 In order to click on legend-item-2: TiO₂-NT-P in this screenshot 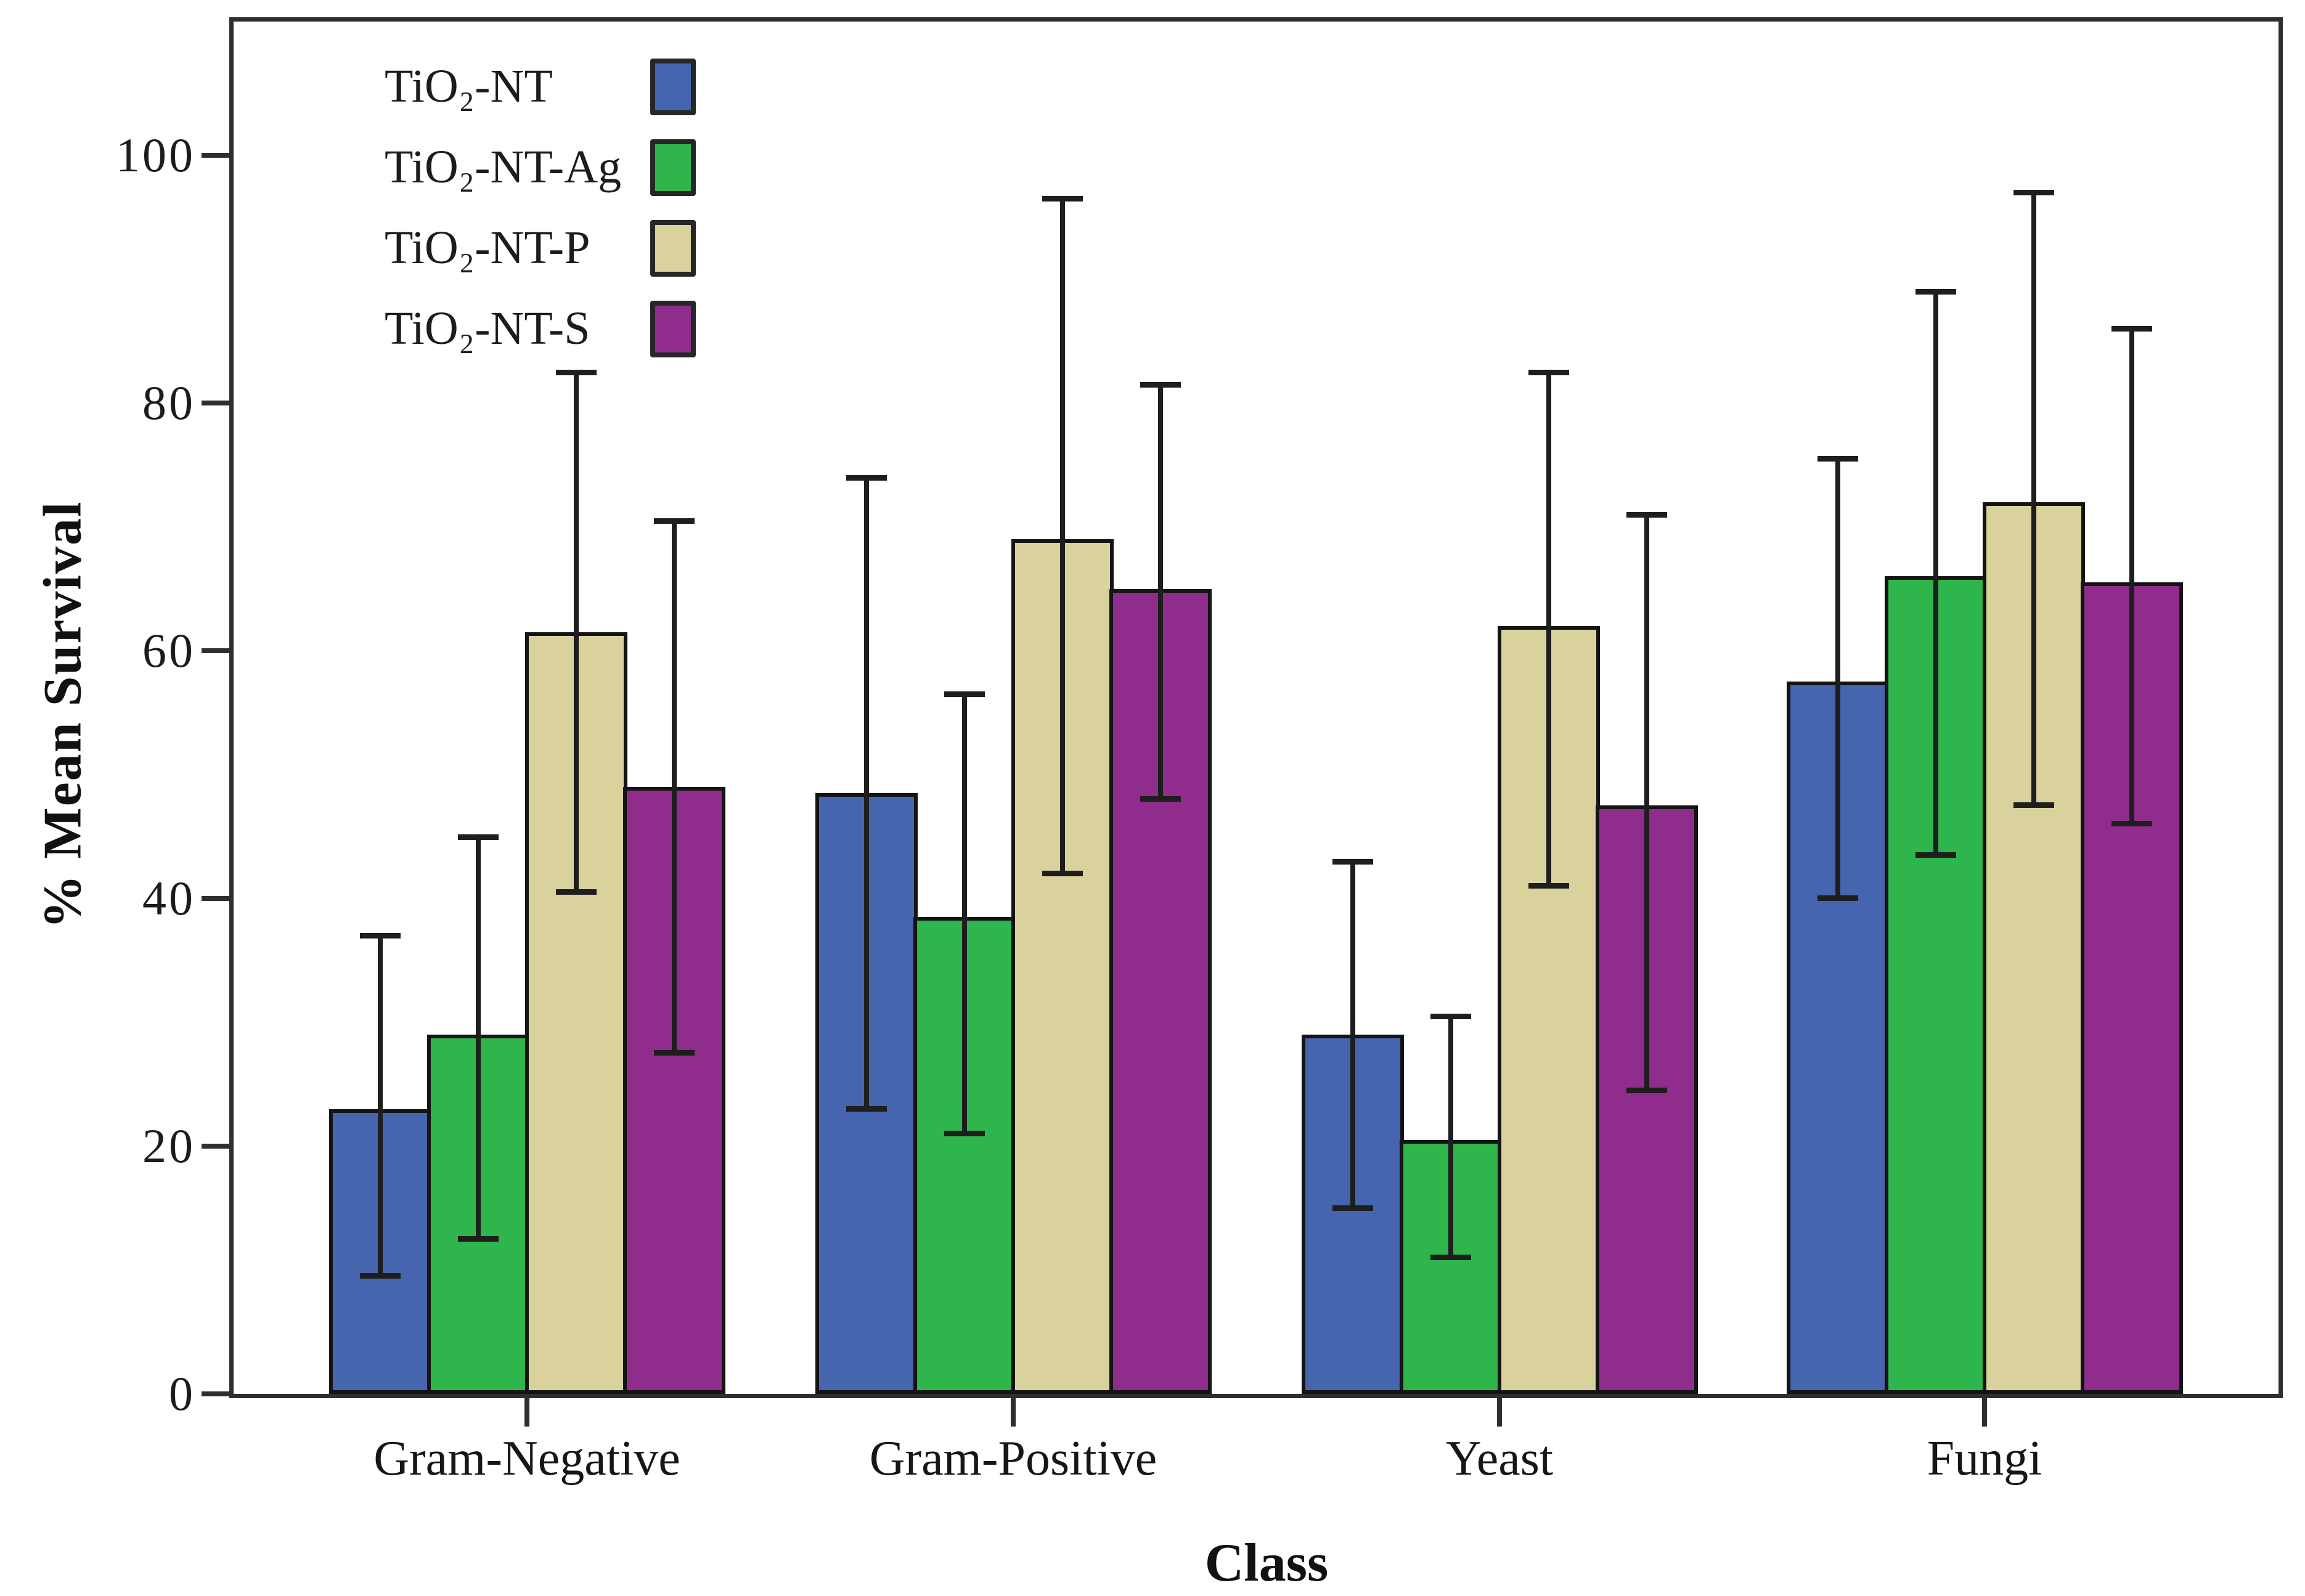, I will do `click(541, 248)`.